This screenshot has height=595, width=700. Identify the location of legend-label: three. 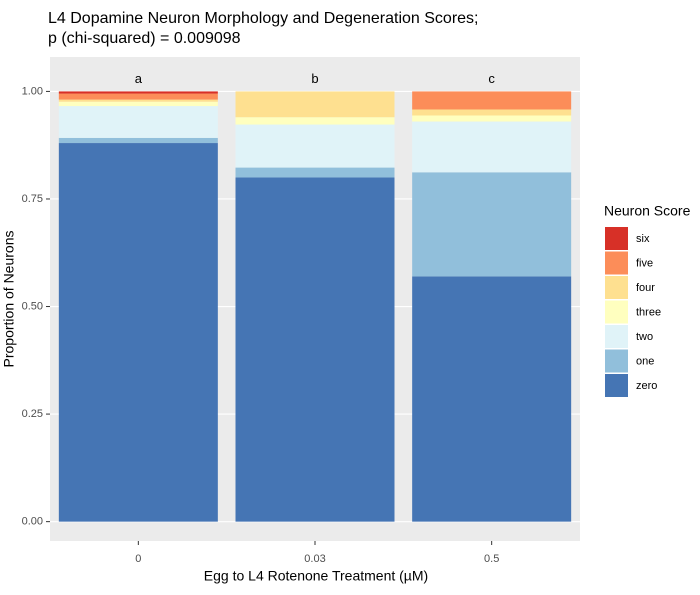
(648, 312).